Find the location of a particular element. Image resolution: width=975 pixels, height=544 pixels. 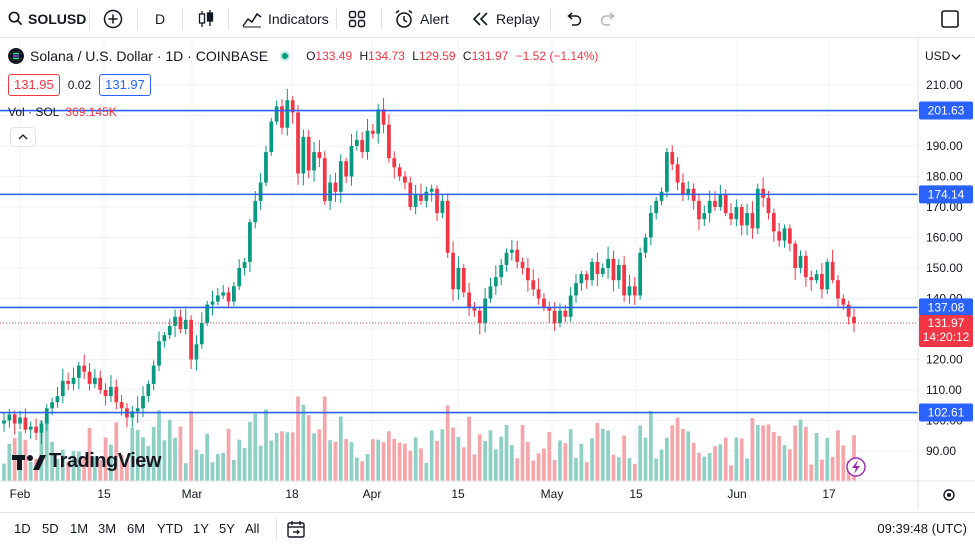

currency-selector: USD is located at coordinates (943, 56).